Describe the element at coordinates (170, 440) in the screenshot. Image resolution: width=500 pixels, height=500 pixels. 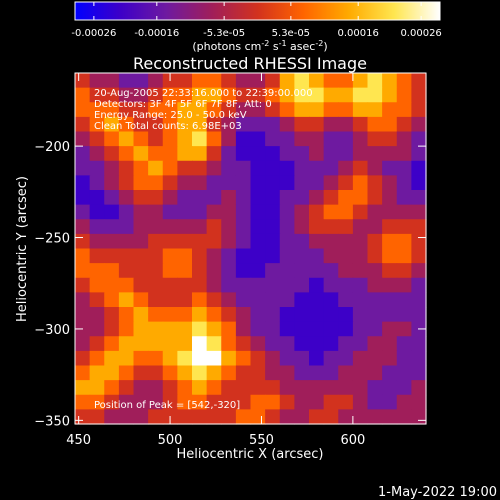
I see `x-tick-label: 500` at that location.